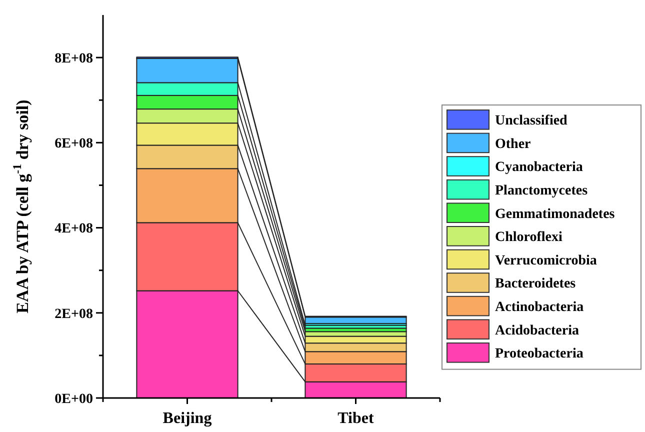 Image resolution: width=645 pixels, height=432 pixels. Describe the element at coordinates (73, 58) in the screenshot. I see `y-tick-label: 8E+08` at that location.